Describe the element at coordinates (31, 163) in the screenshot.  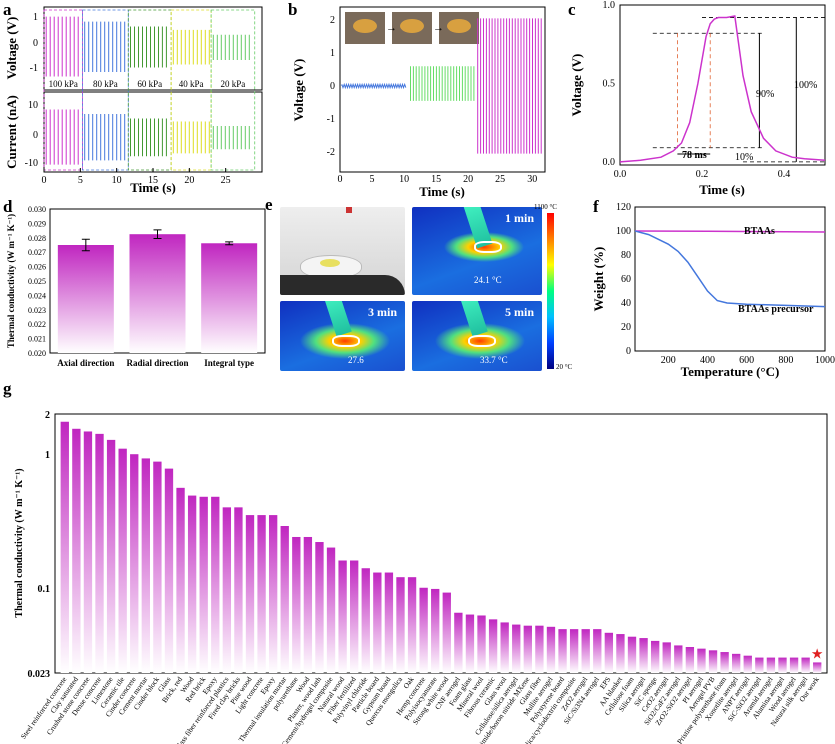
I see `ytick: -10` at that location.